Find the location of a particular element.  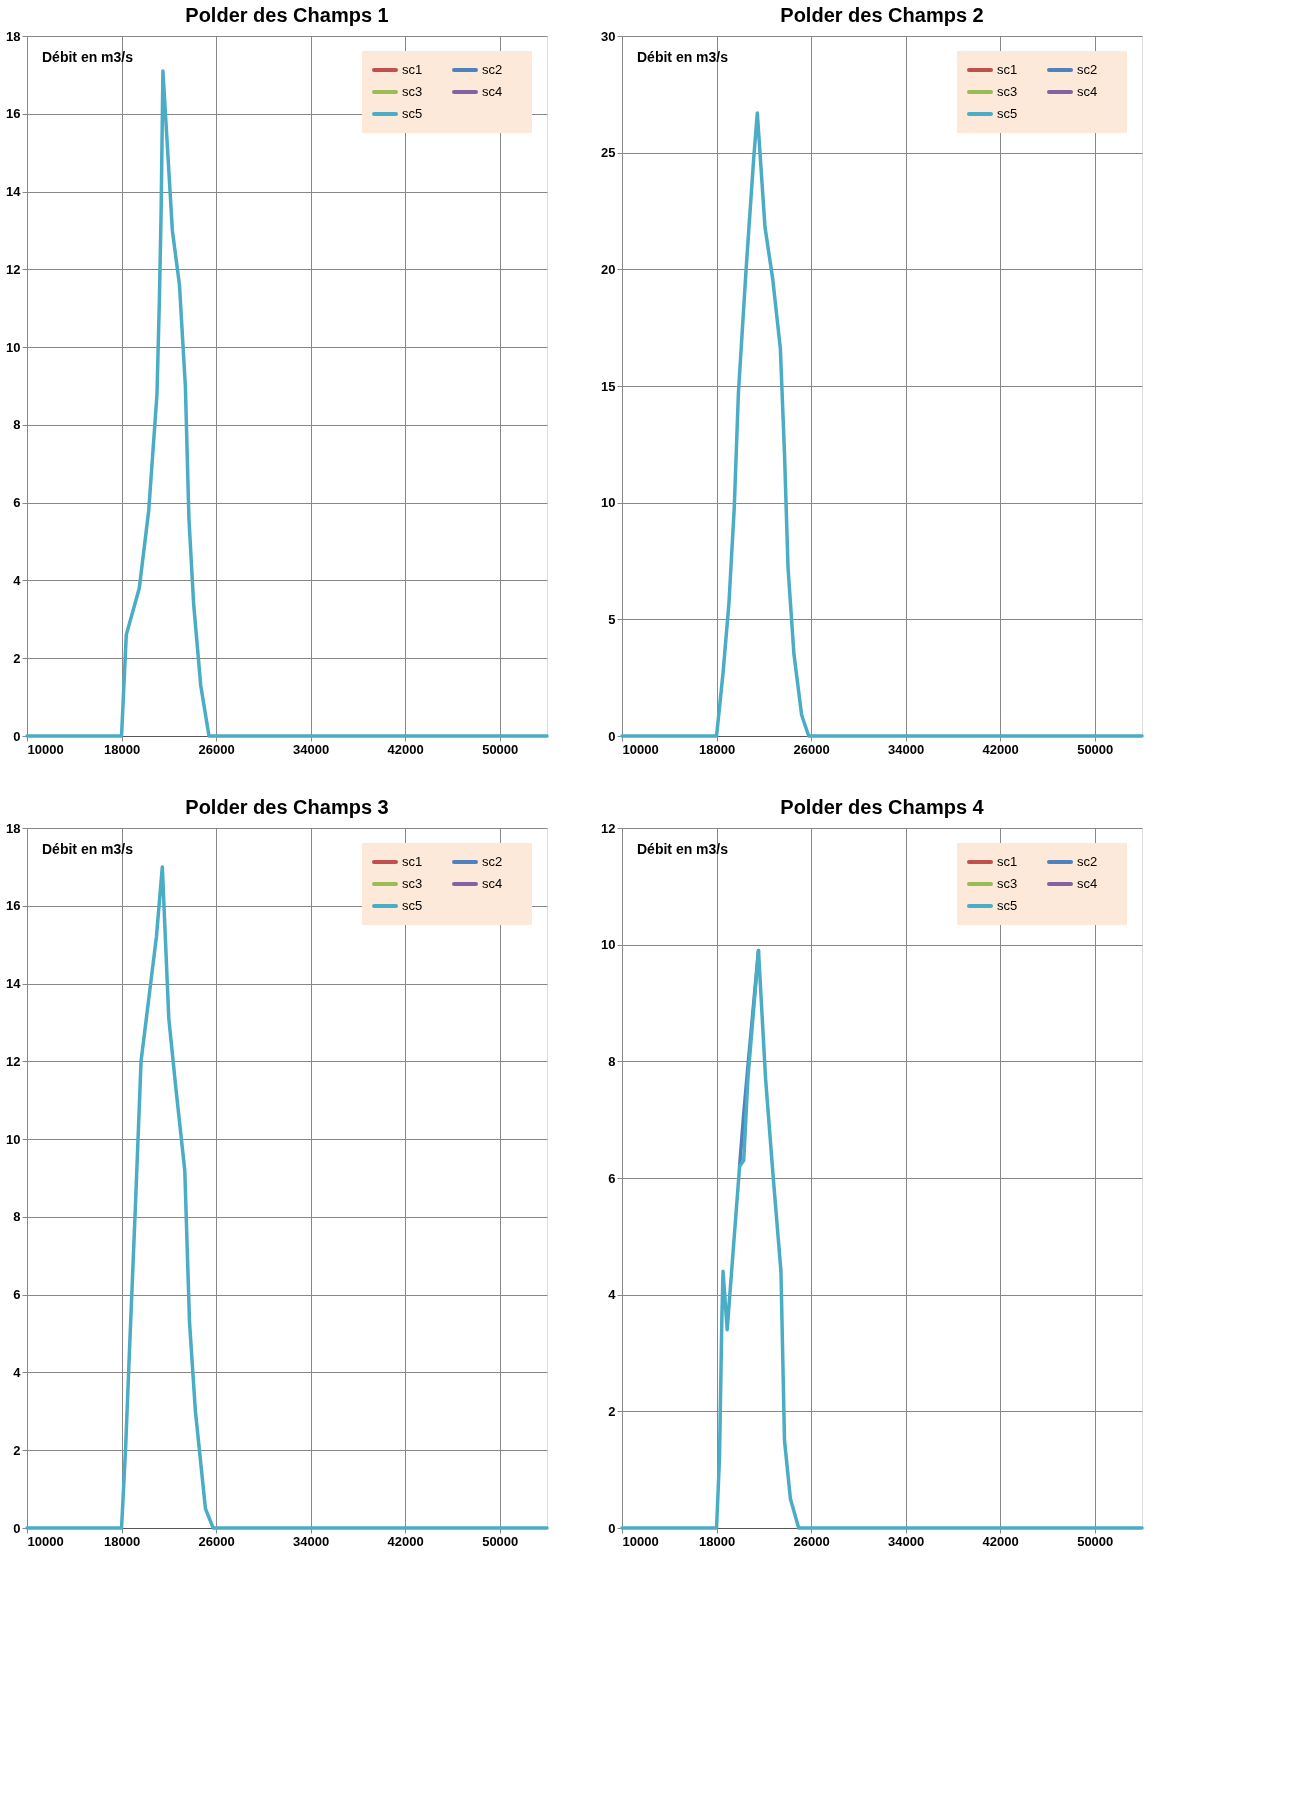

y-tick-label: 15 is located at coordinates (608, 386).